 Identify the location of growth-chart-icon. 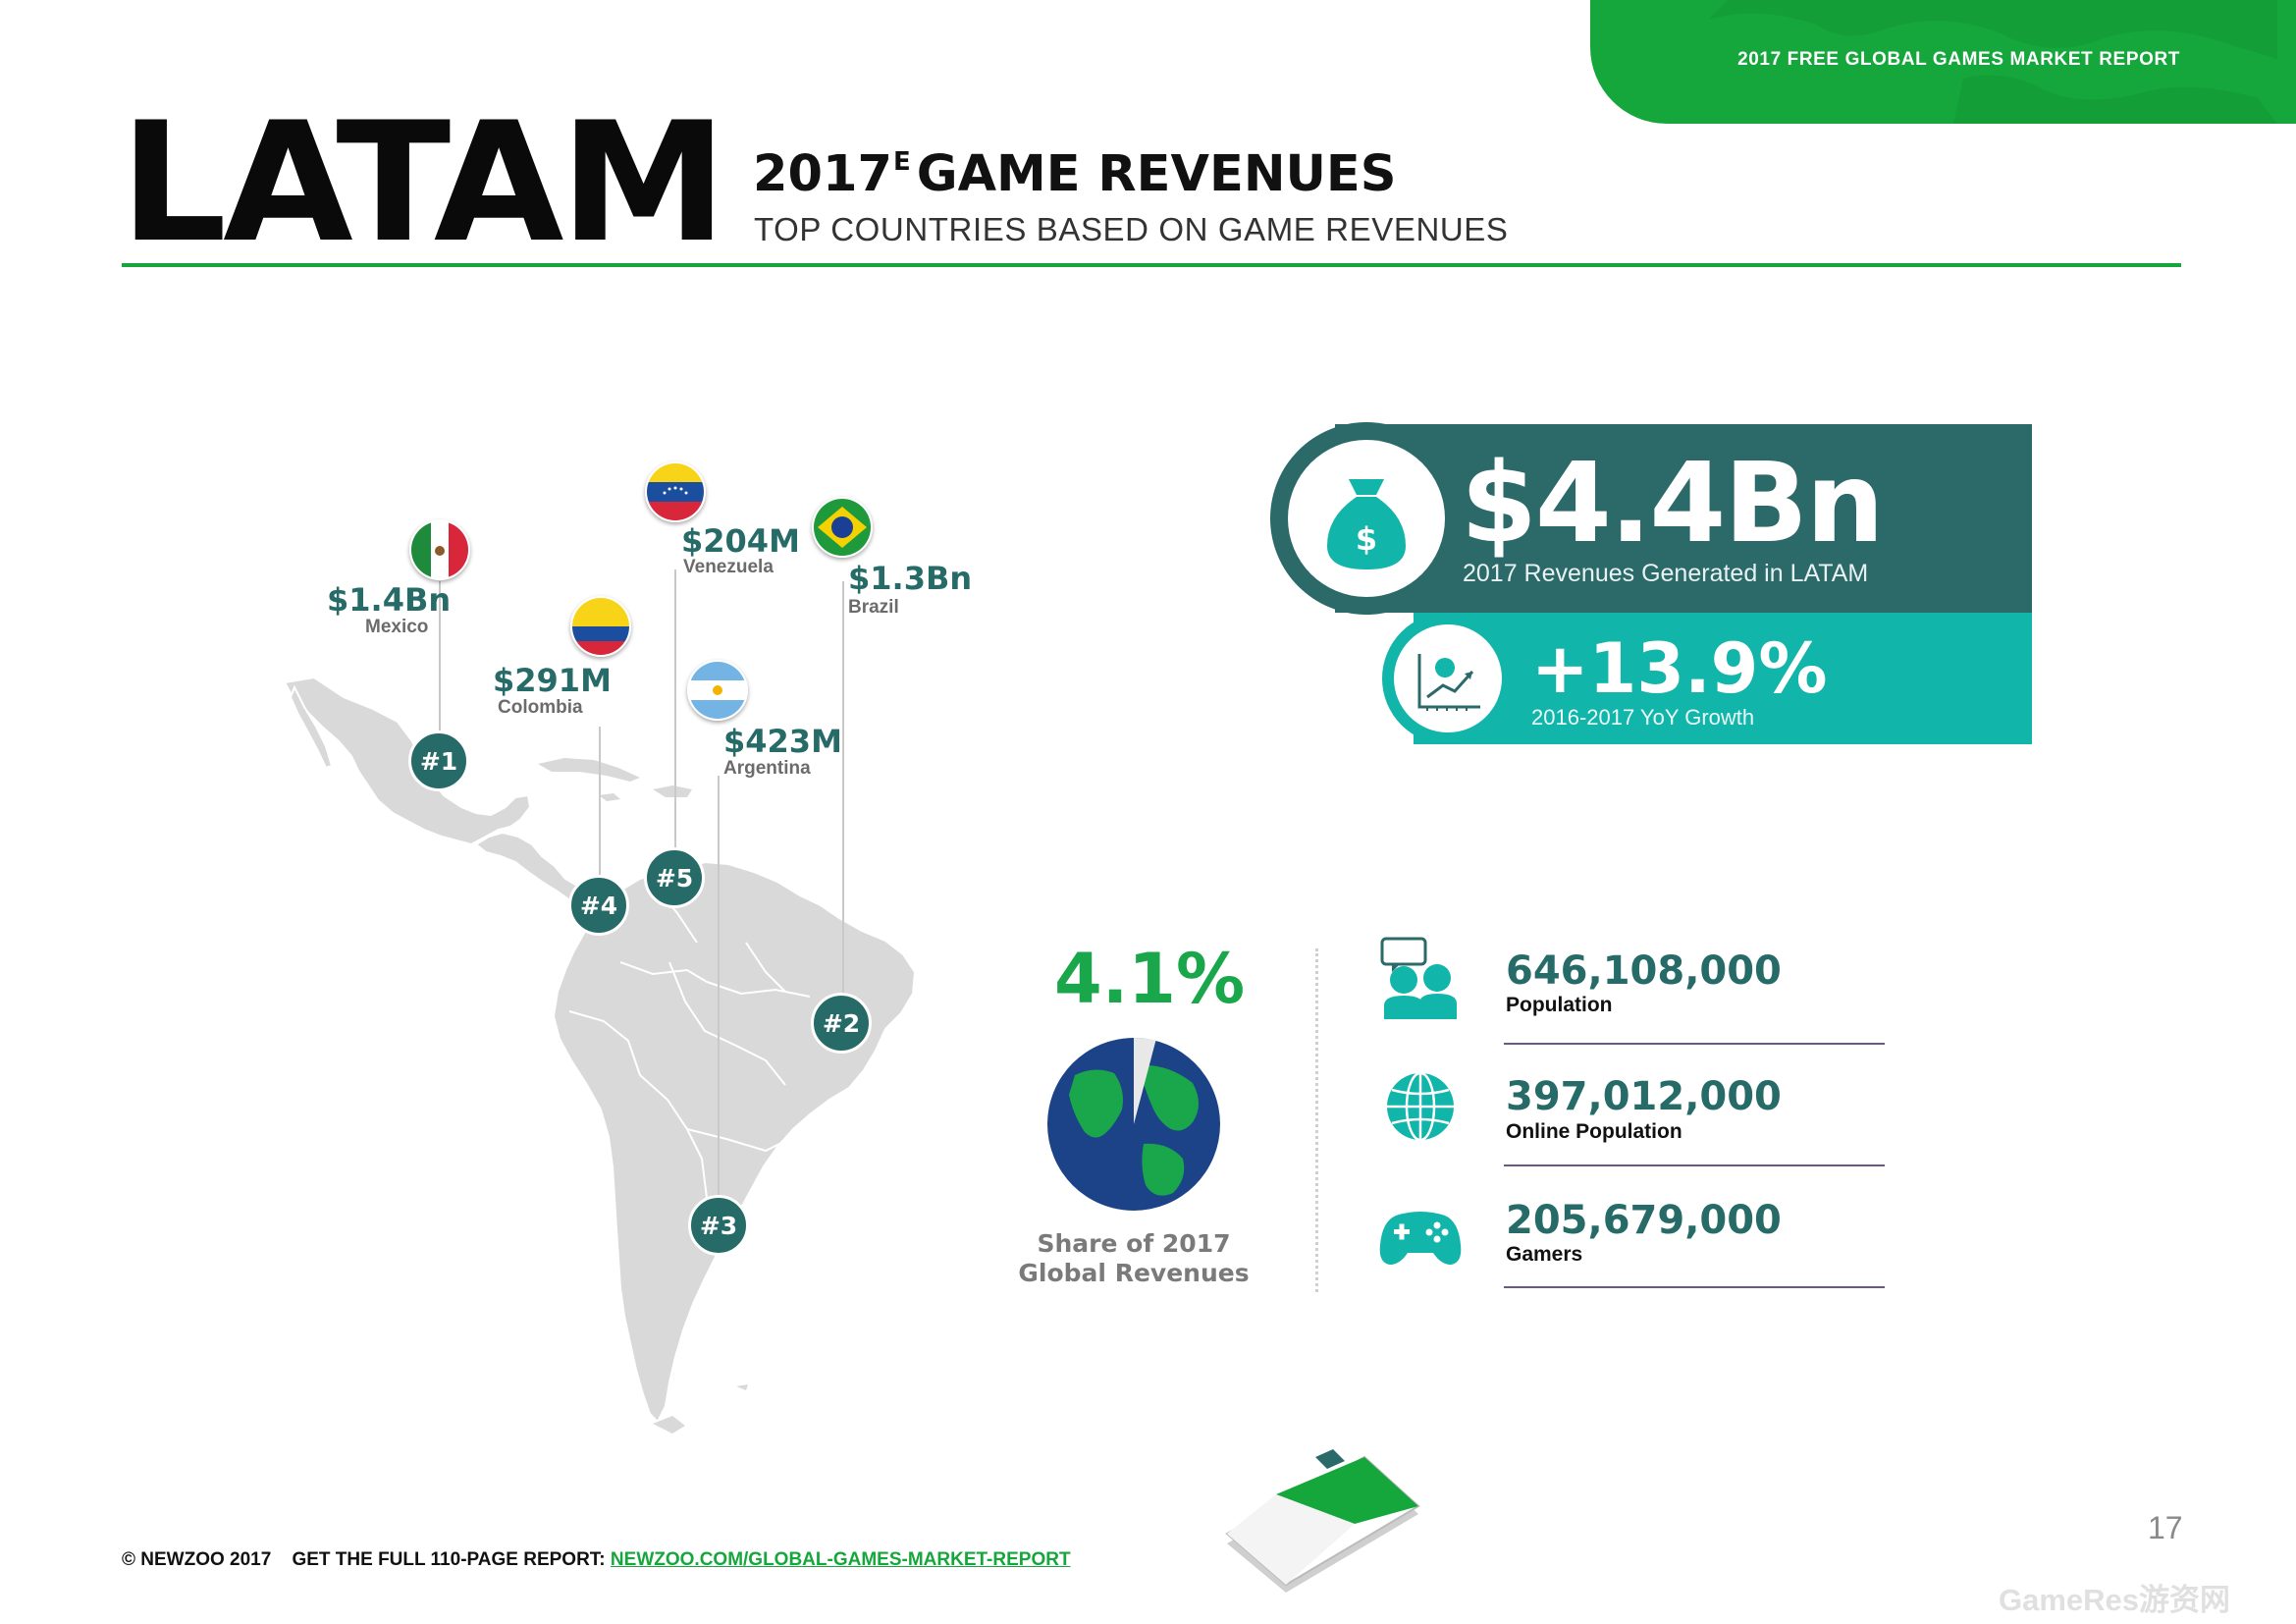
(1448, 682).